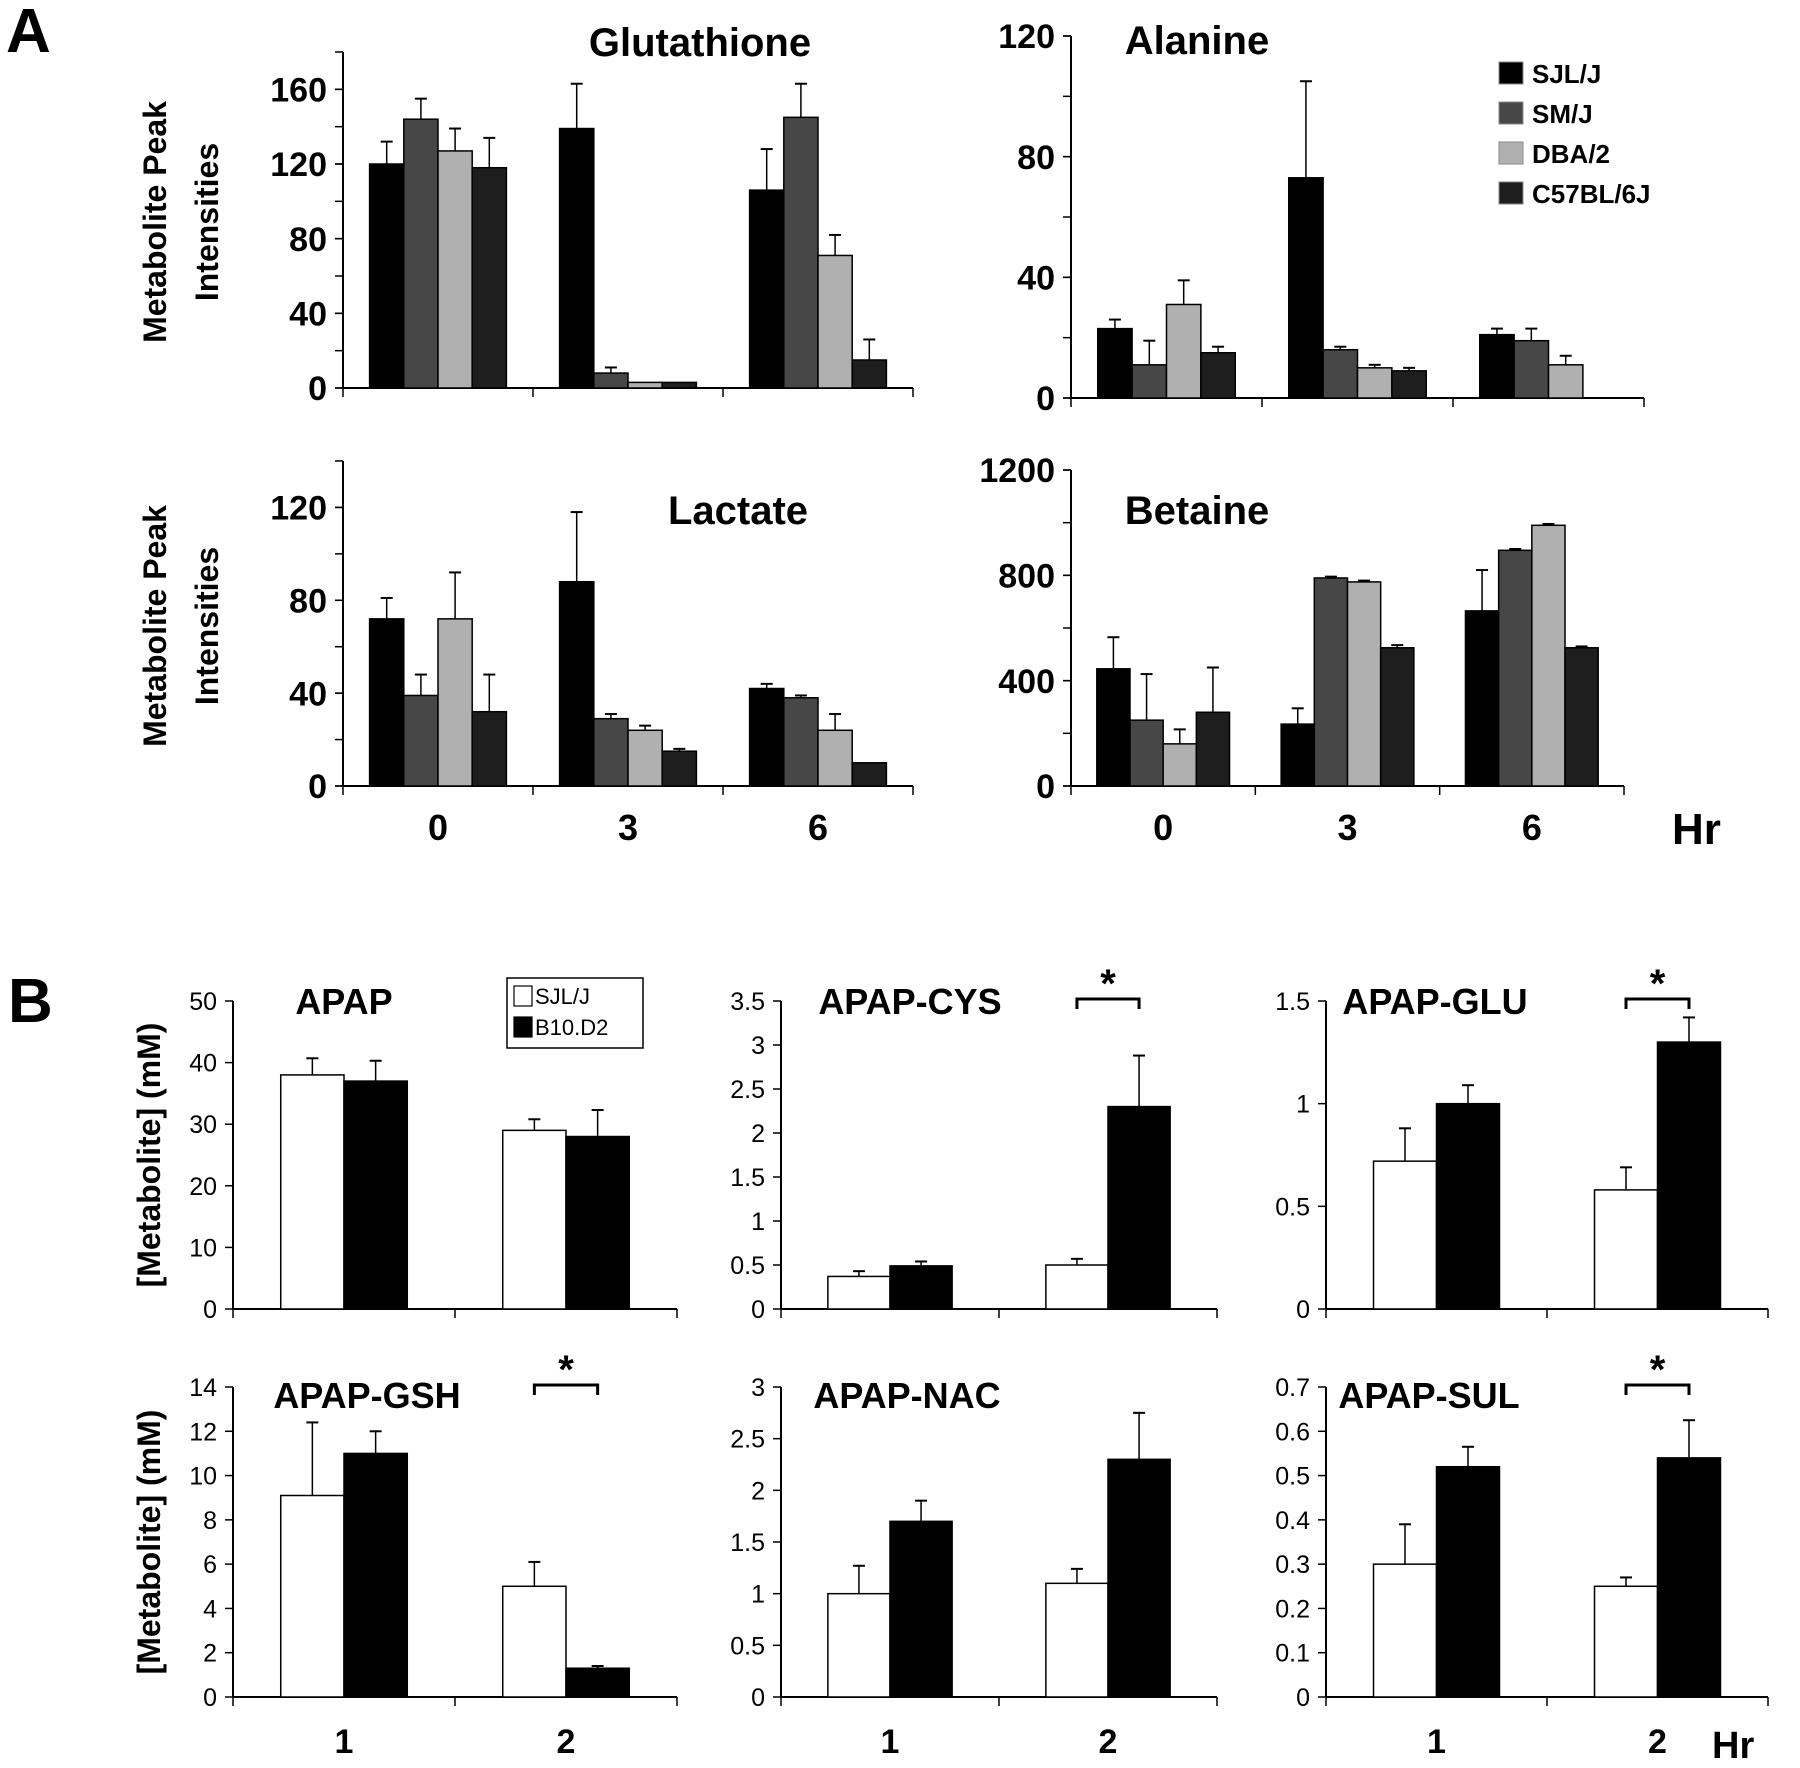  I want to click on chart-betaine: Betaine 0 400 800 1200 0 3 6, so click(1302, 650).